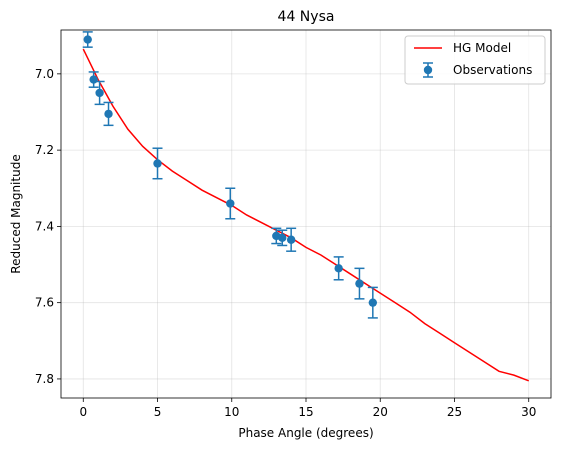 This screenshot has height=453, width=567. I want to click on x-tick-label: 15, so click(305, 412).